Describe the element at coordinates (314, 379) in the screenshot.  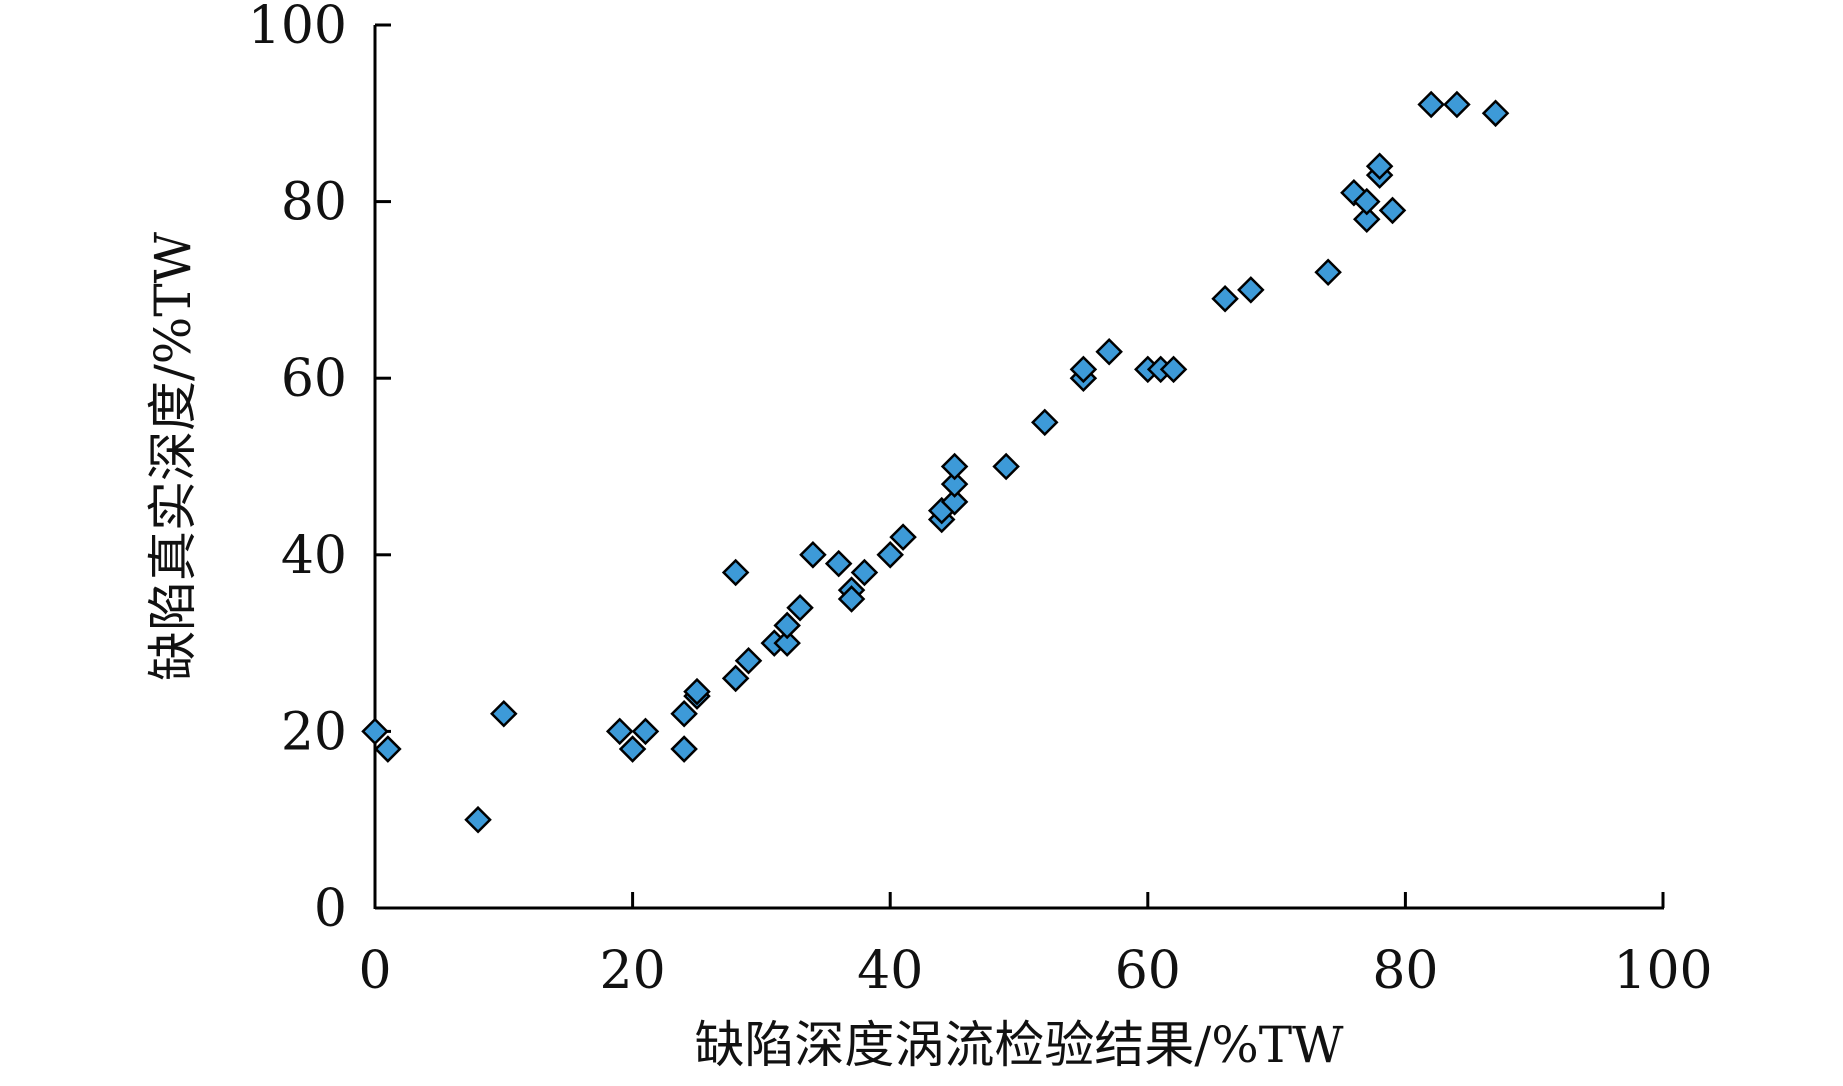
I see `y-tick-label: 60` at that location.